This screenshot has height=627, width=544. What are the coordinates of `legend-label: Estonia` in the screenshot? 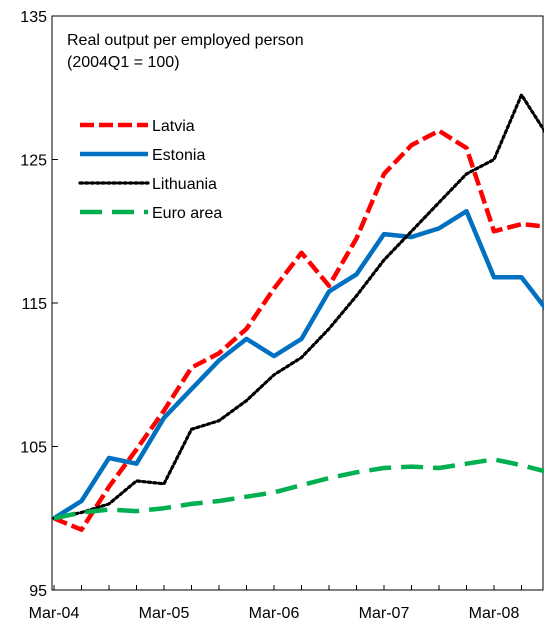 It's located at (178, 155).